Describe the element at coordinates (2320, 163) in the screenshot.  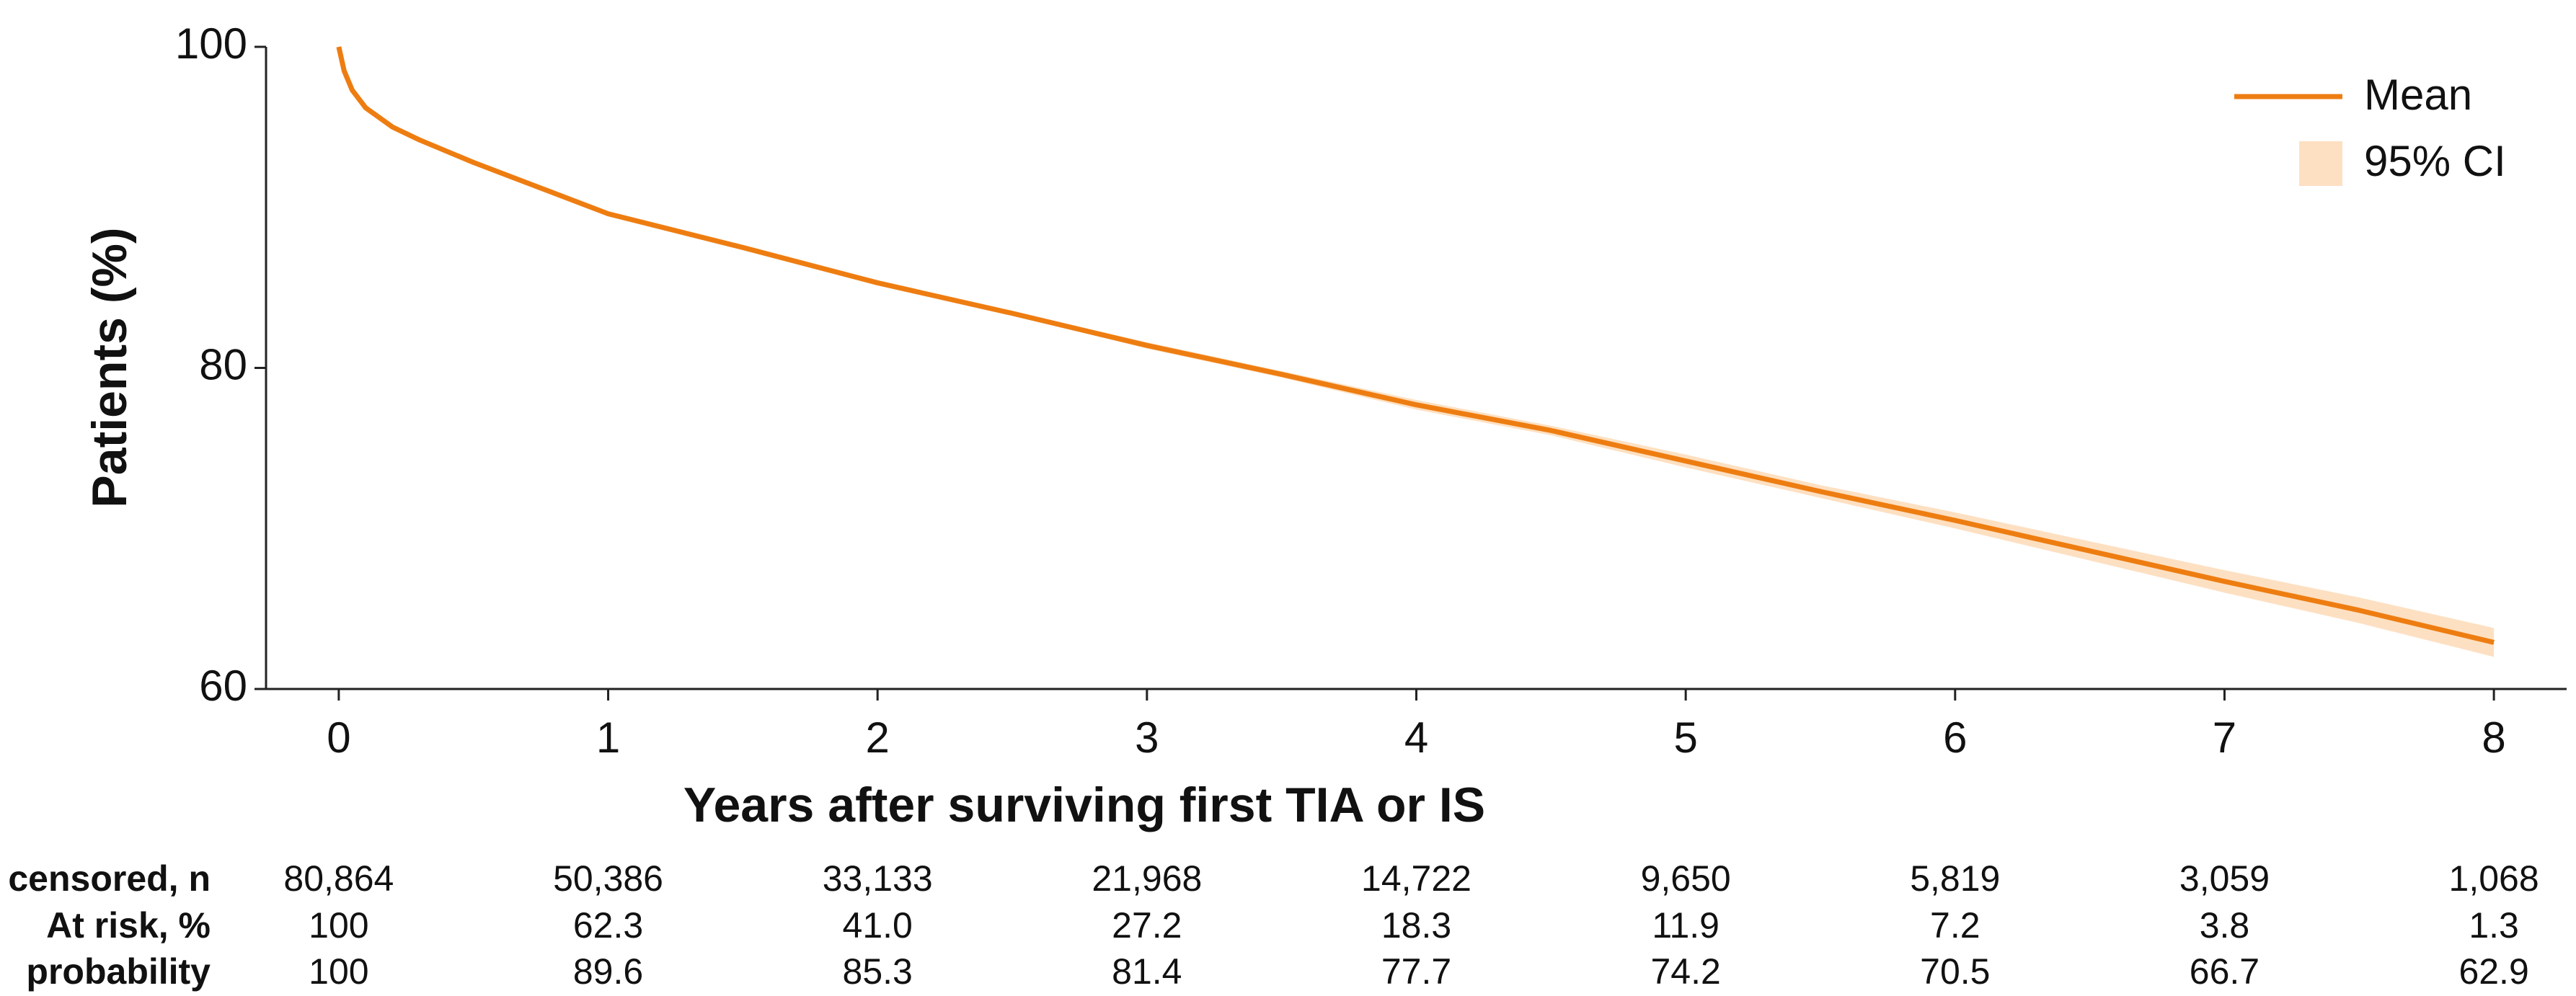
I see `legend-swatch` at that location.